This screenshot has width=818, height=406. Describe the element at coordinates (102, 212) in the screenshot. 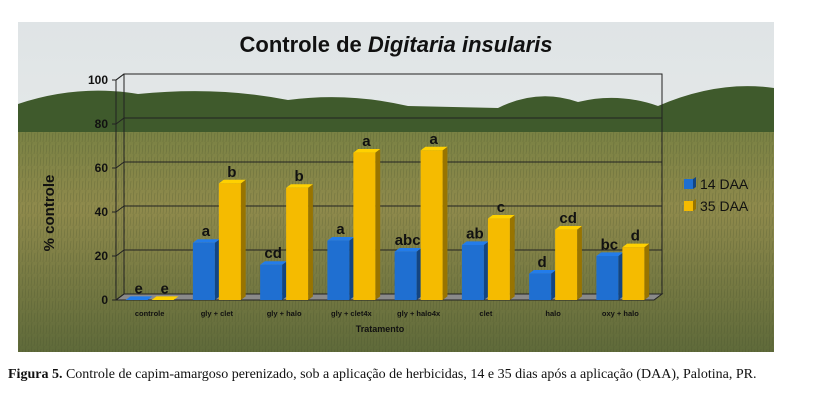

I see `y-tick-label: 40` at that location.